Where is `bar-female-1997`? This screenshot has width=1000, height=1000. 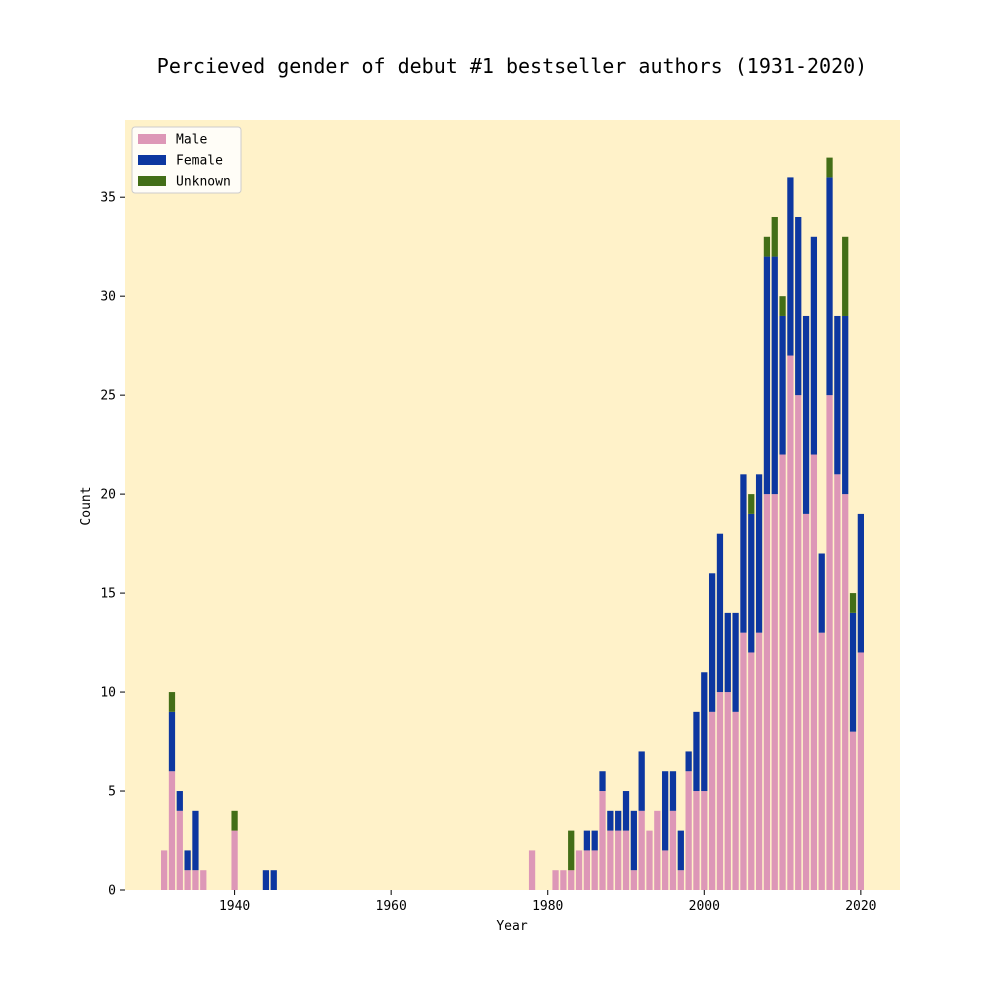
bar-female-1997 is located at coordinates (680, 850).